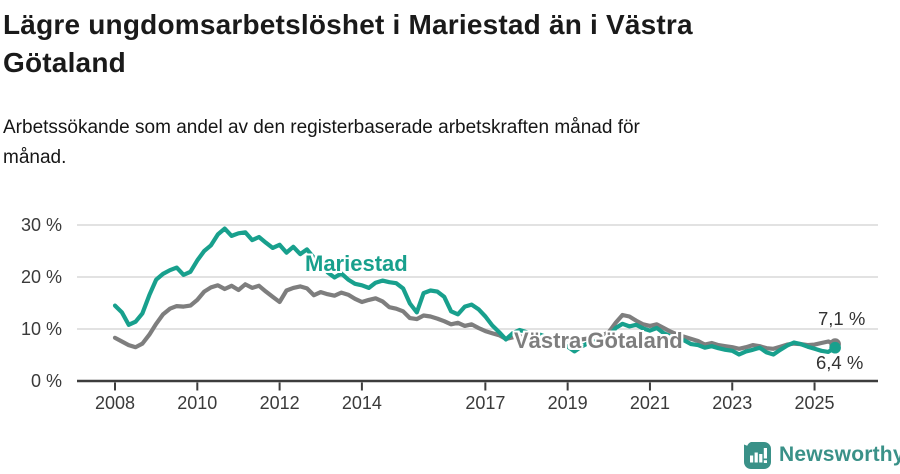  Describe the element at coordinates (485, 403) in the screenshot. I see `x-axis-label-2017: 2017` at that location.